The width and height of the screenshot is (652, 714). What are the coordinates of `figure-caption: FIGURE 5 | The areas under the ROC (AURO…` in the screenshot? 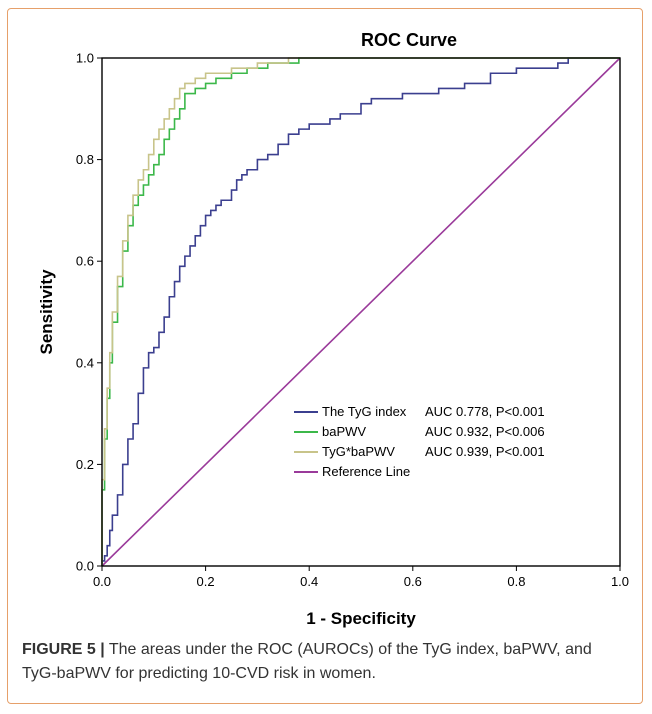 It's located at (322, 662).